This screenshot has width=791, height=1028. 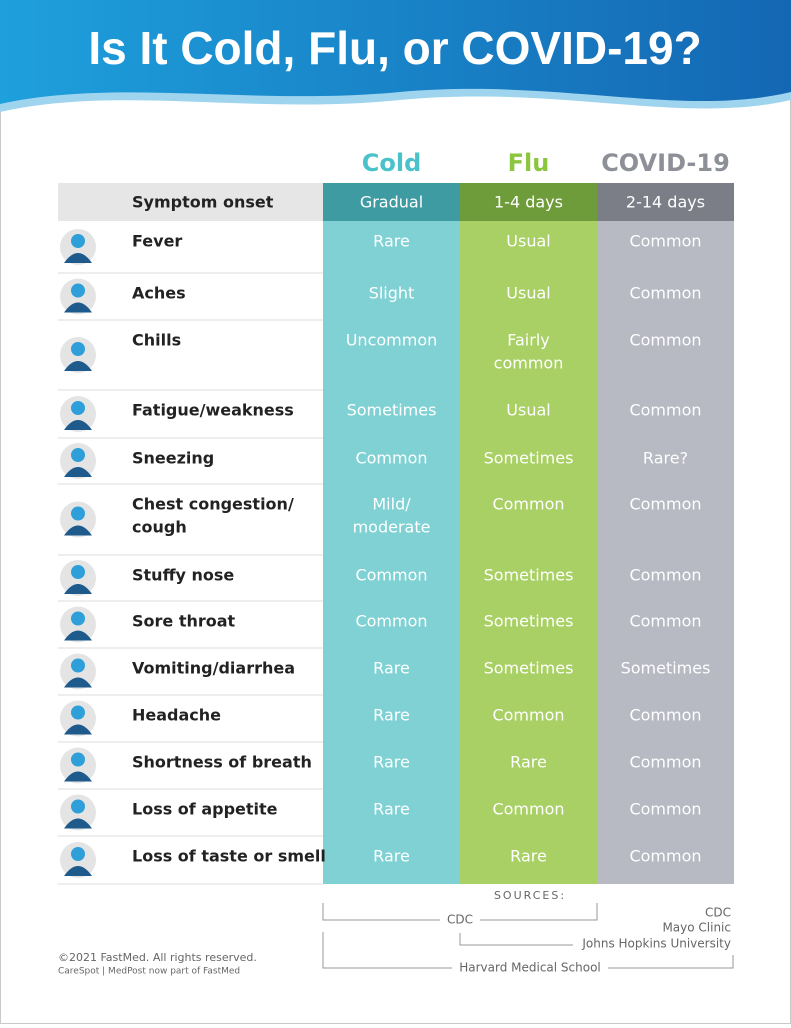 What do you see at coordinates (530, 895) in the screenshot?
I see `sources-heading: SOURCES:` at bounding box center [530, 895].